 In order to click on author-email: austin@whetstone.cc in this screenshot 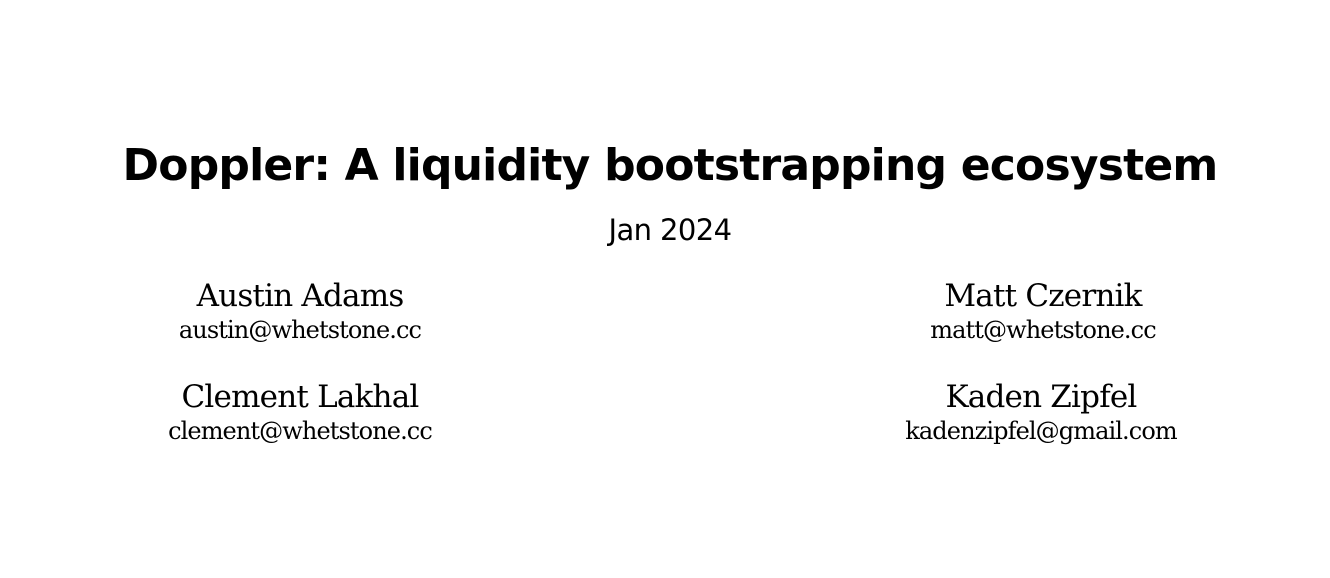, I will do `click(300, 330)`.